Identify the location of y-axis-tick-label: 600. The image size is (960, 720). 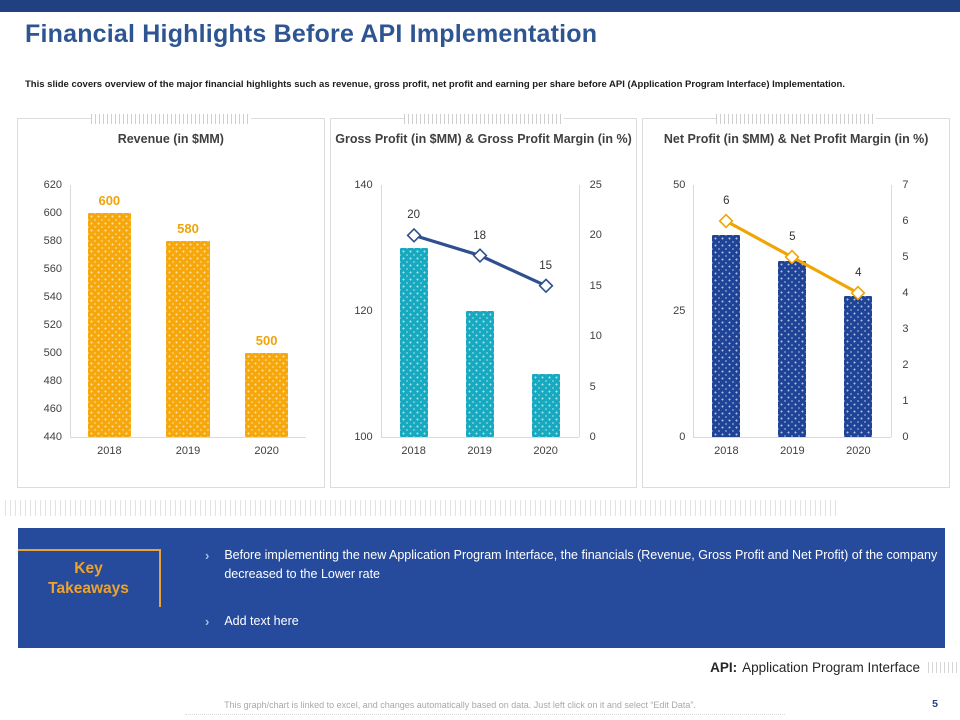
(52, 213).